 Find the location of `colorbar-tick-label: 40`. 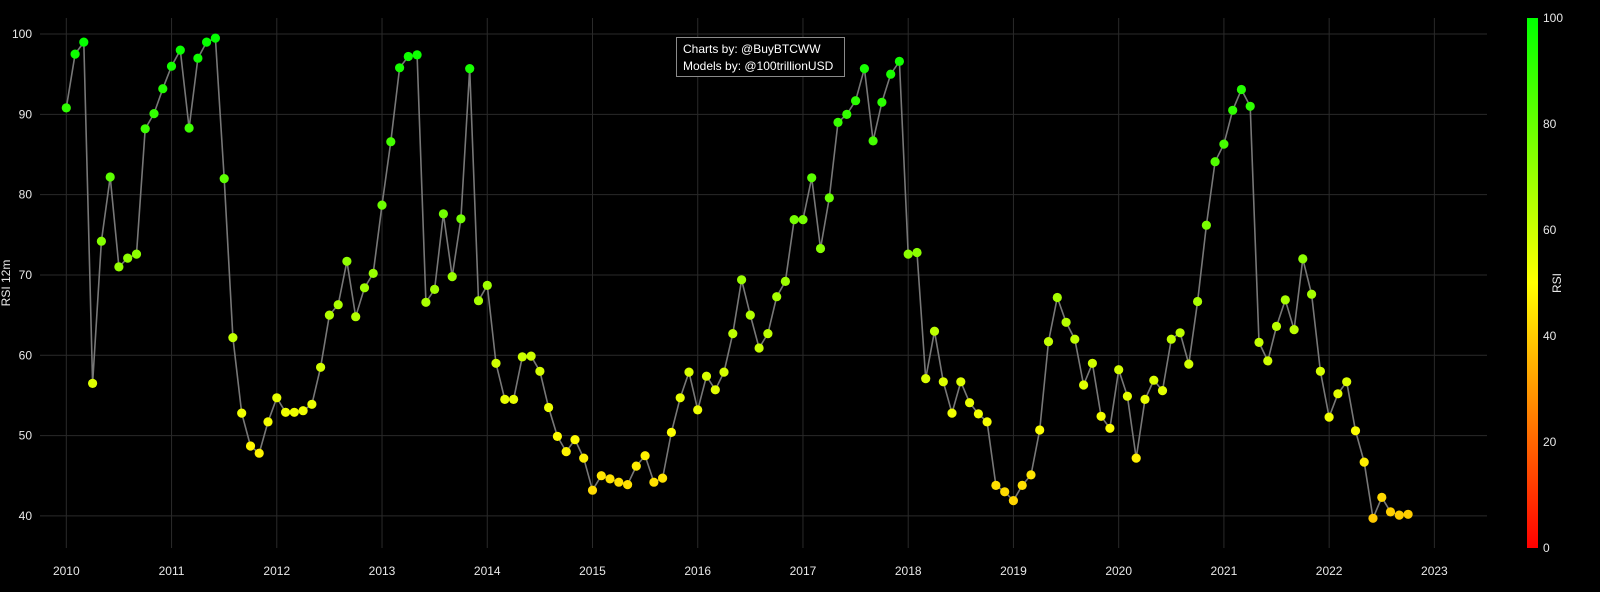

colorbar-tick-label: 40 is located at coordinates (1550, 336).